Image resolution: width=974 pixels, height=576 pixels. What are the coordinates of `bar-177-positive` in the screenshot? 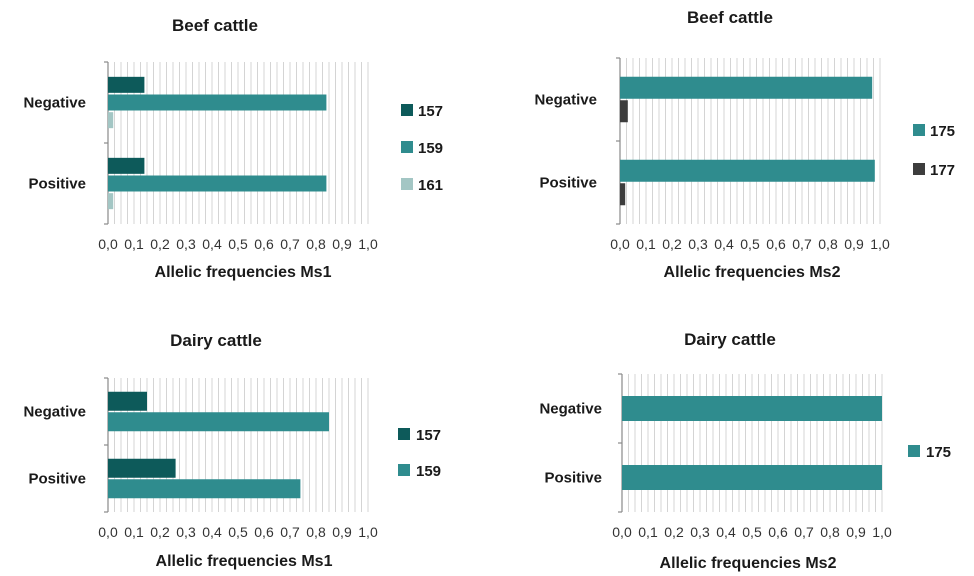 It's located at (623, 194).